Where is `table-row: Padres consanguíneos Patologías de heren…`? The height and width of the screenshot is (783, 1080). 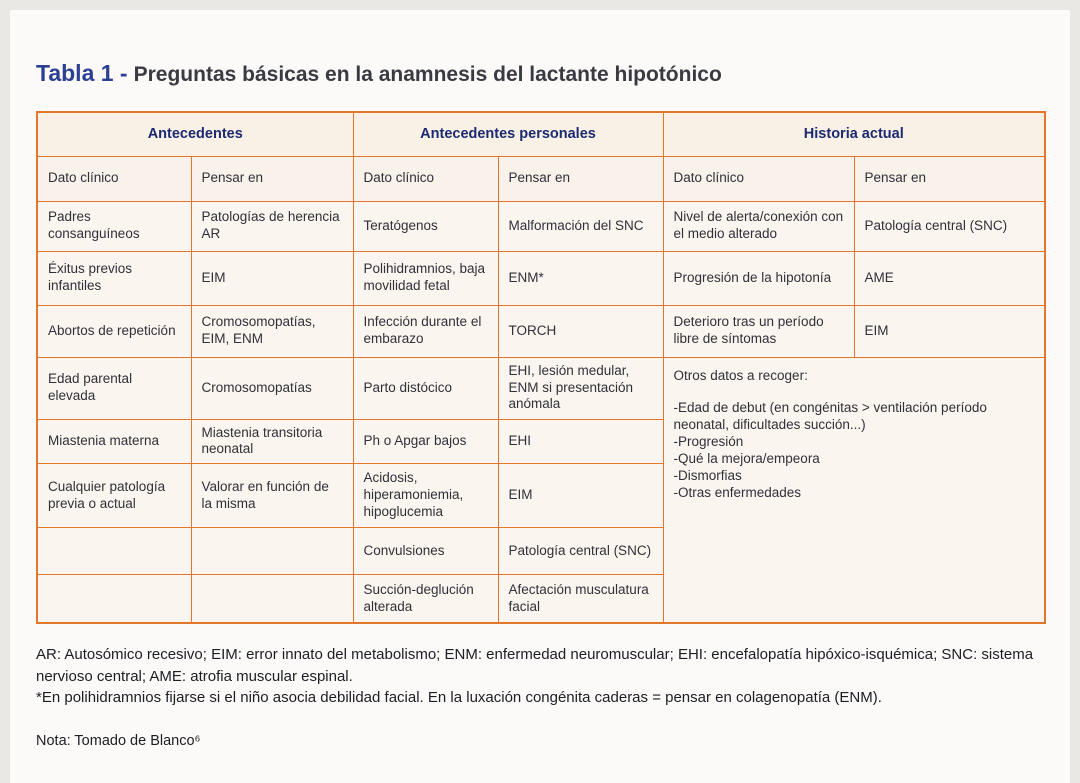 table-row: Padres consanguíneos Patologías de heren… is located at coordinates (541, 226).